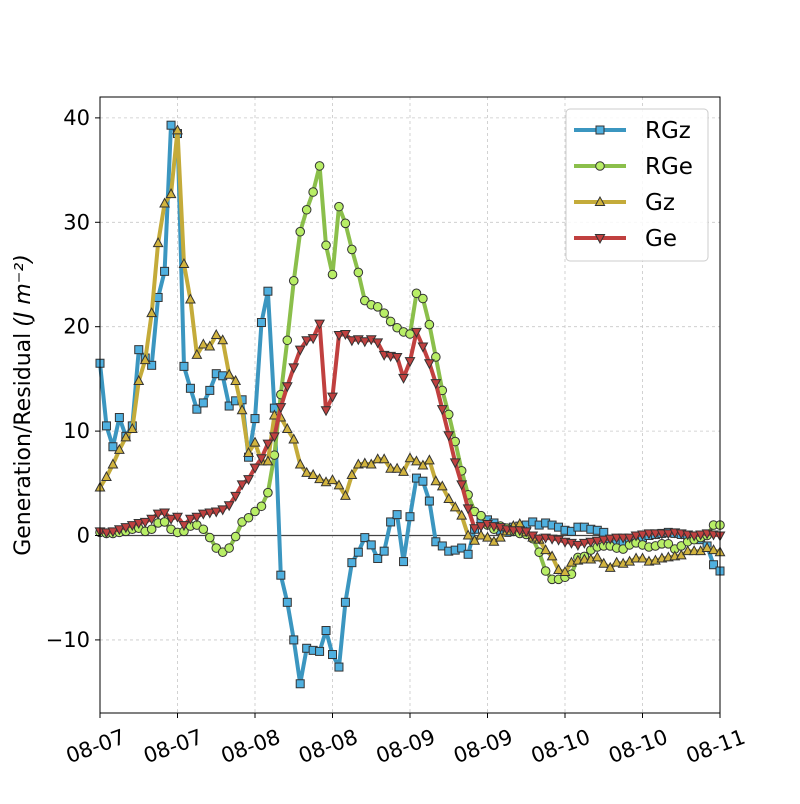  What do you see at coordinates (600, 130) in the screenshot?
I see `legend-marker-RGz` at bounding box center [600, 130].